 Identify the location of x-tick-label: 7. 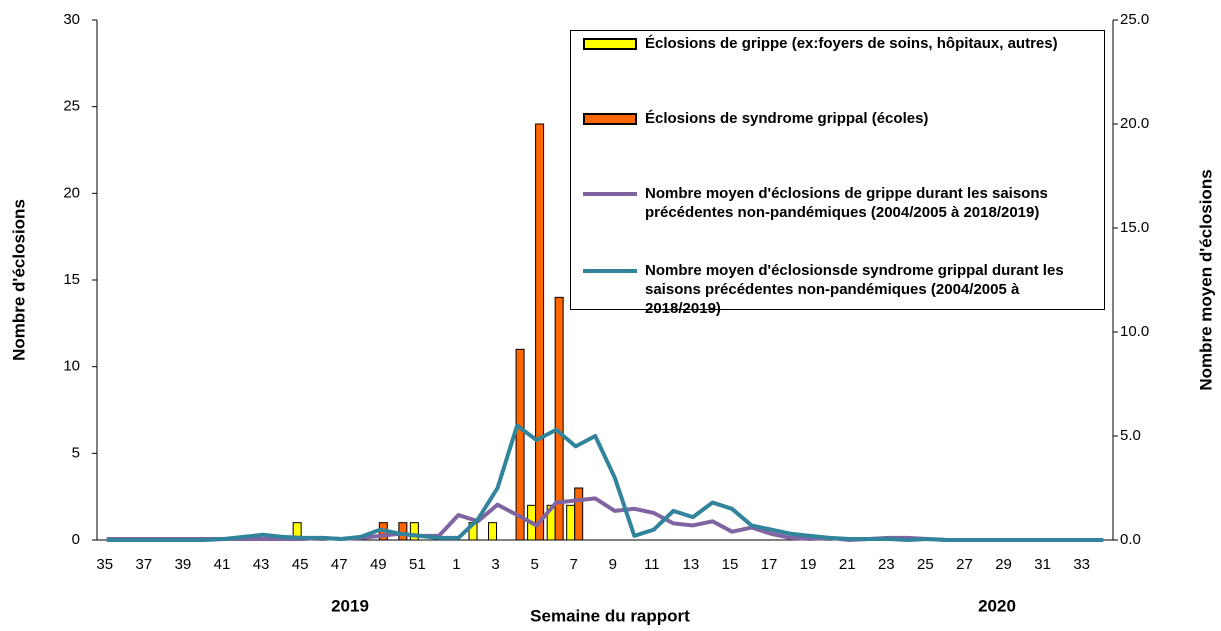
(574, 564).